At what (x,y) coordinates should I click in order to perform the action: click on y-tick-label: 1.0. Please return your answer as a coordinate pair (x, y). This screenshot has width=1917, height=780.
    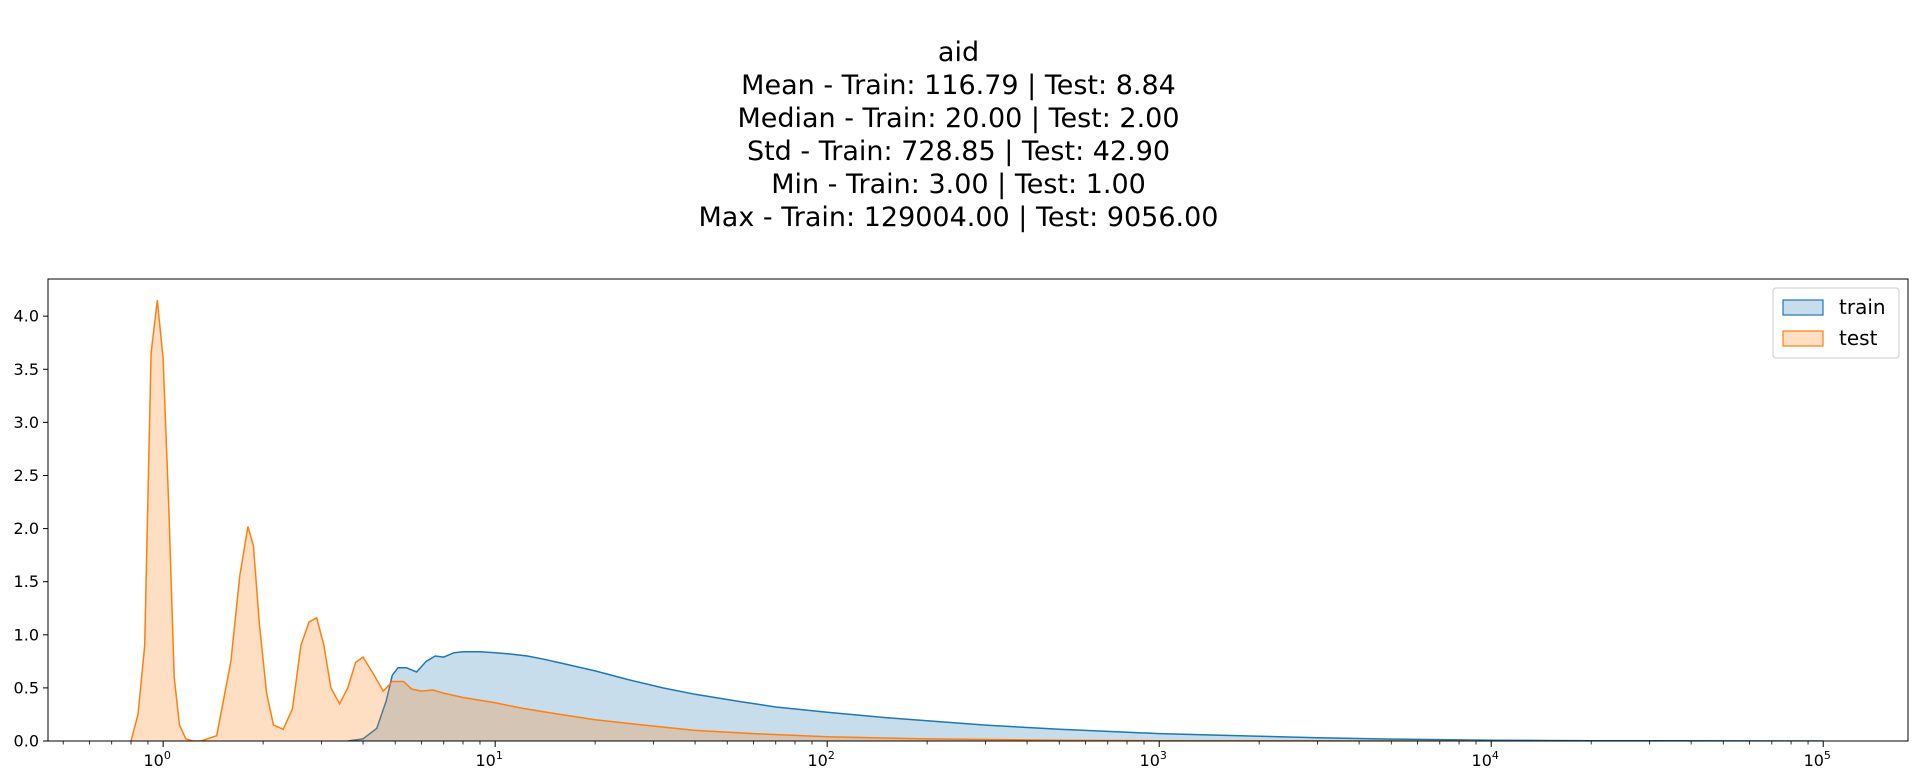
    Looking at the image, I should click on (26, 634).